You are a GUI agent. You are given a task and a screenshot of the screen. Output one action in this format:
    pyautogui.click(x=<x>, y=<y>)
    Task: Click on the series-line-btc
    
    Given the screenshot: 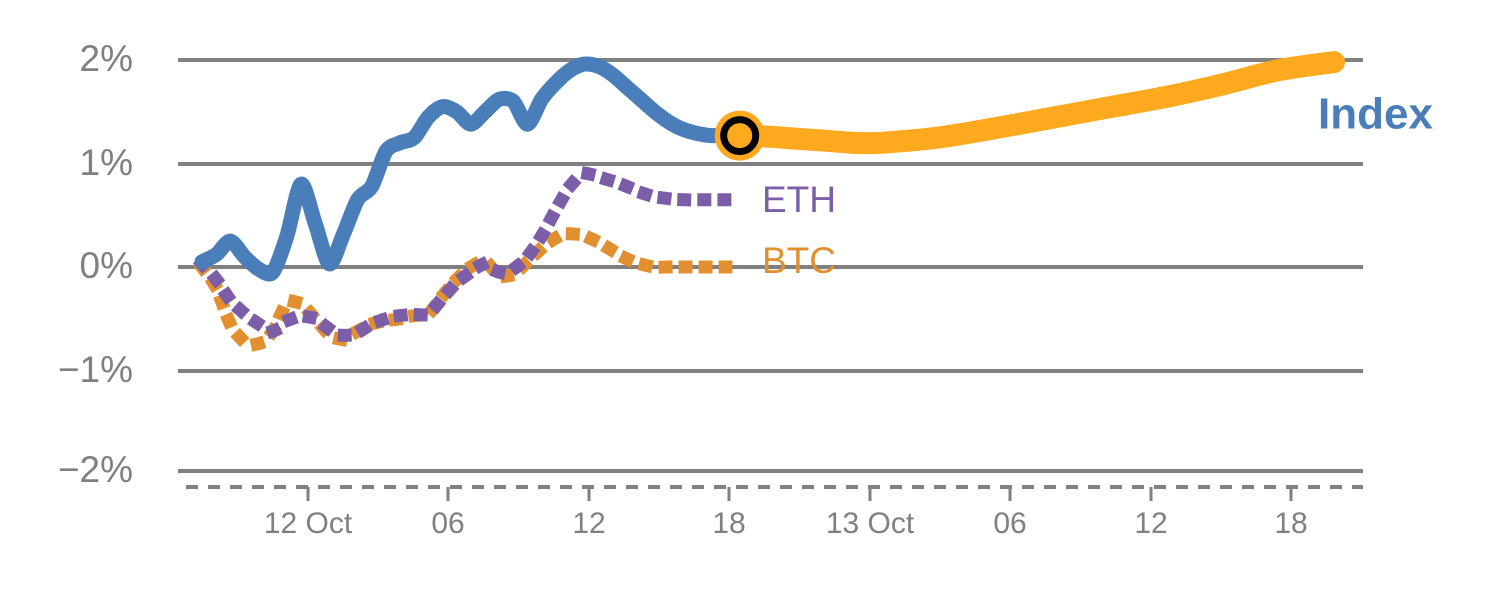 What is the action you would take?
    pyautogui.click(x=469, y=289)
    